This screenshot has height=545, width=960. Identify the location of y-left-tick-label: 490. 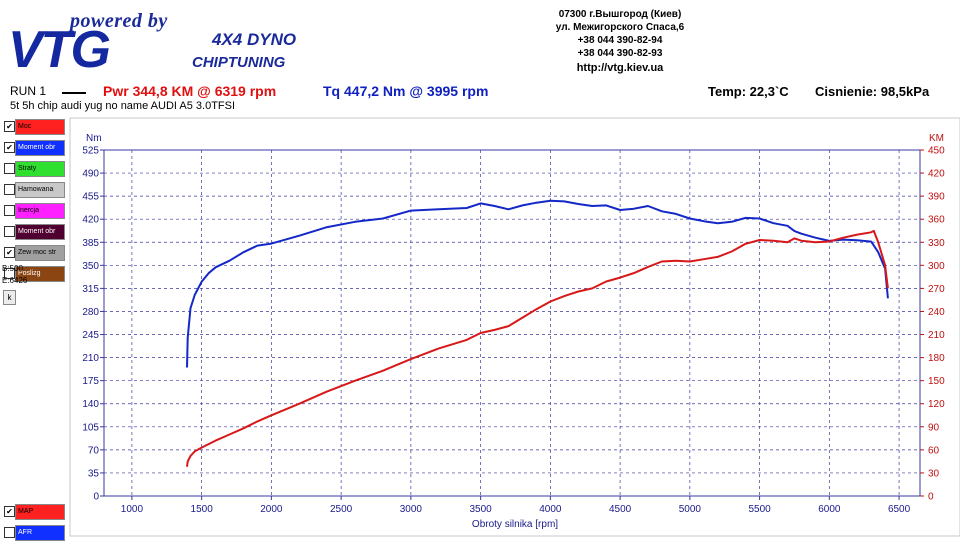
(90, 174).